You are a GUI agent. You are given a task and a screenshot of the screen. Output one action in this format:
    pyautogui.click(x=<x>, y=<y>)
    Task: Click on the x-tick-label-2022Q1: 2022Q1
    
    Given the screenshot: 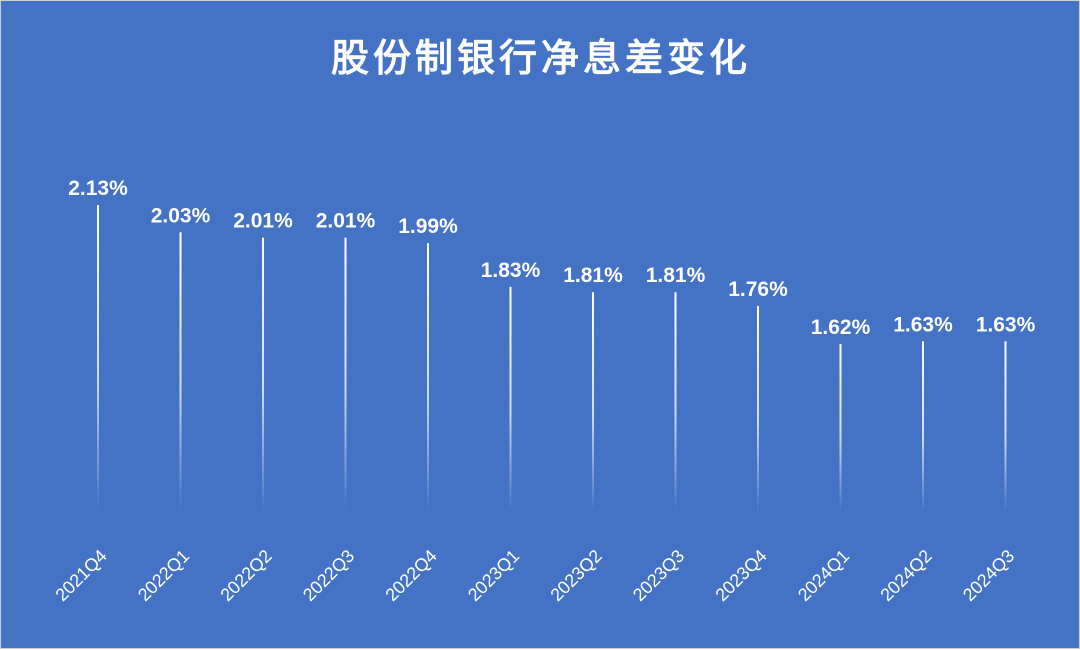 What is the action you would take?
    pyautogui.click(x=163, y=575)
    